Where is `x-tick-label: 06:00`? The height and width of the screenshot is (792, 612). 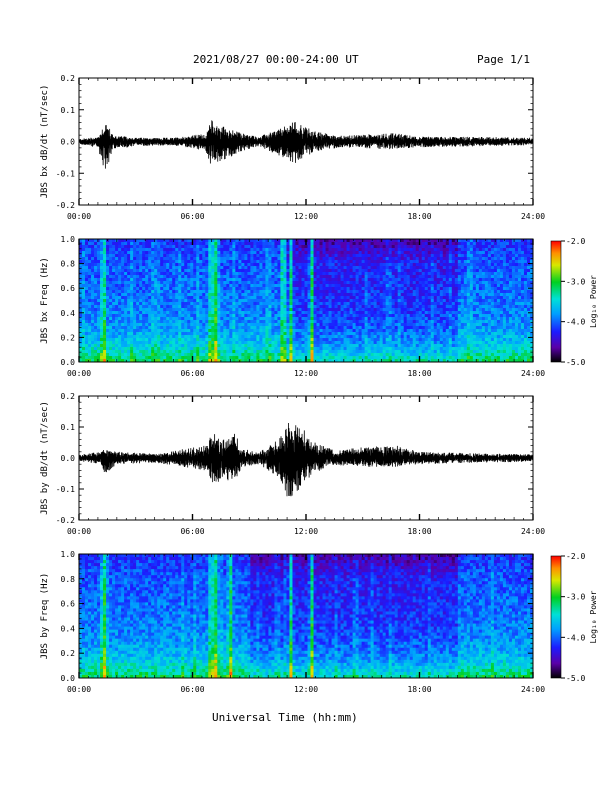 x-tick-label: 06:00 is located at coordinates (192, 216).